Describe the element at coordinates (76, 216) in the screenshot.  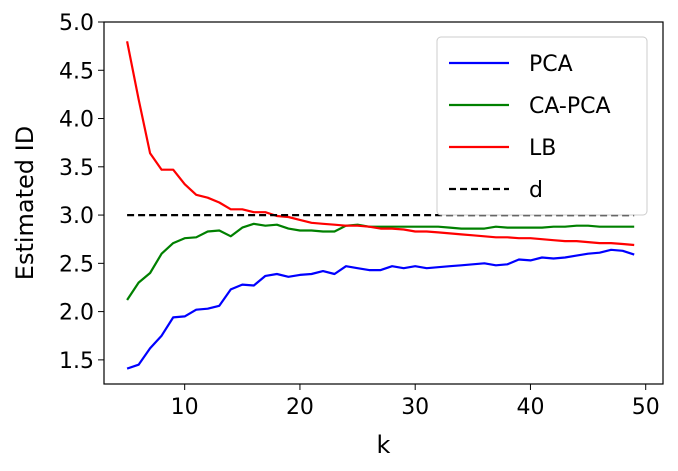
I see `y-tick-label: 3.0` at that location.